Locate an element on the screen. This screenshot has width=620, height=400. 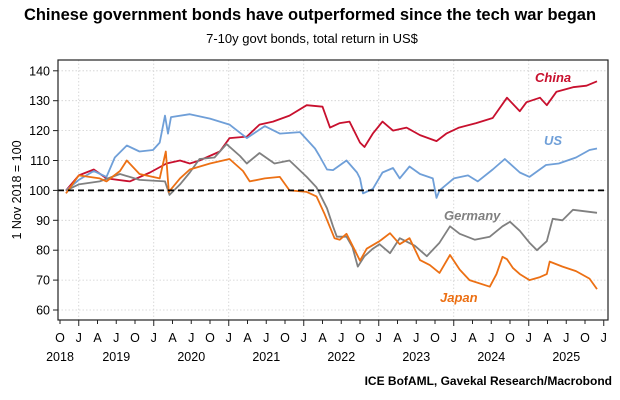
y-tick-label: 100 is located at coordinates (39, 191).